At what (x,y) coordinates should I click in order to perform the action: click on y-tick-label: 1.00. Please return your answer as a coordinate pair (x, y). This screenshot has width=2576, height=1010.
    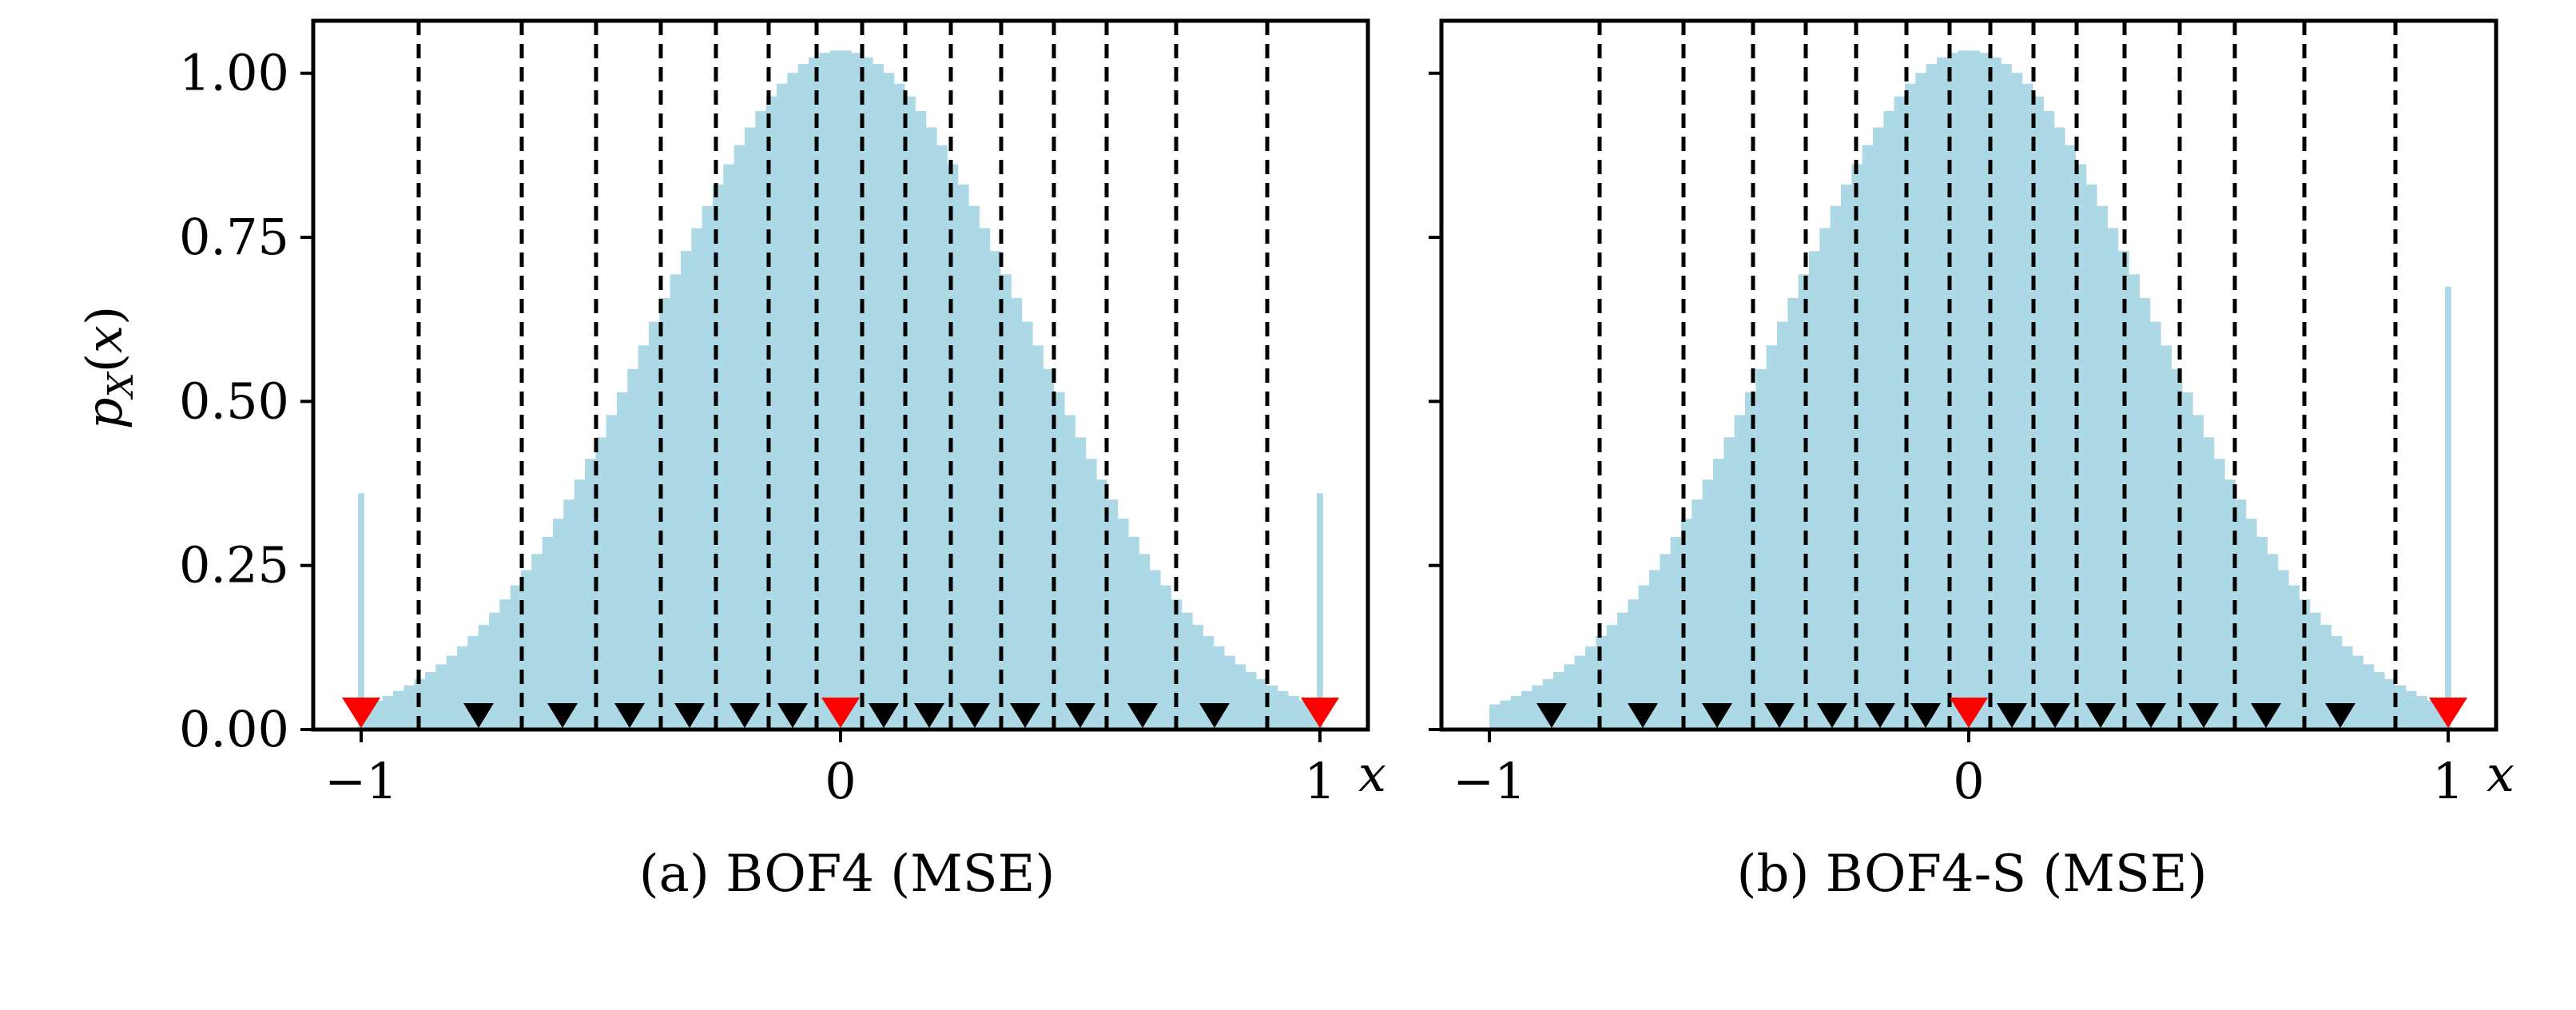
    Looking at the image, I should click on (234, 73).